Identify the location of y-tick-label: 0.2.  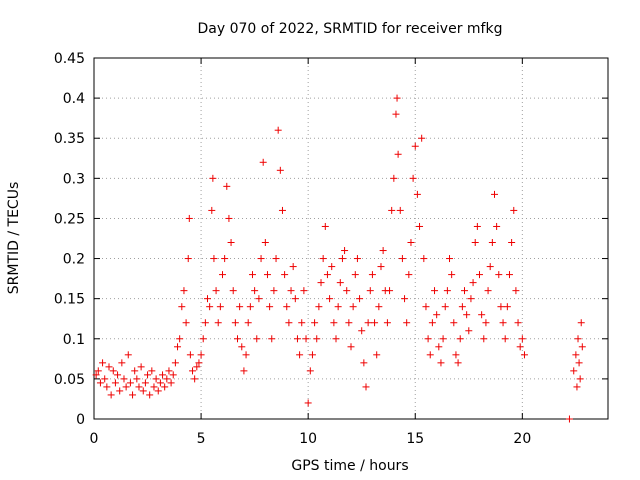
(74, 260).